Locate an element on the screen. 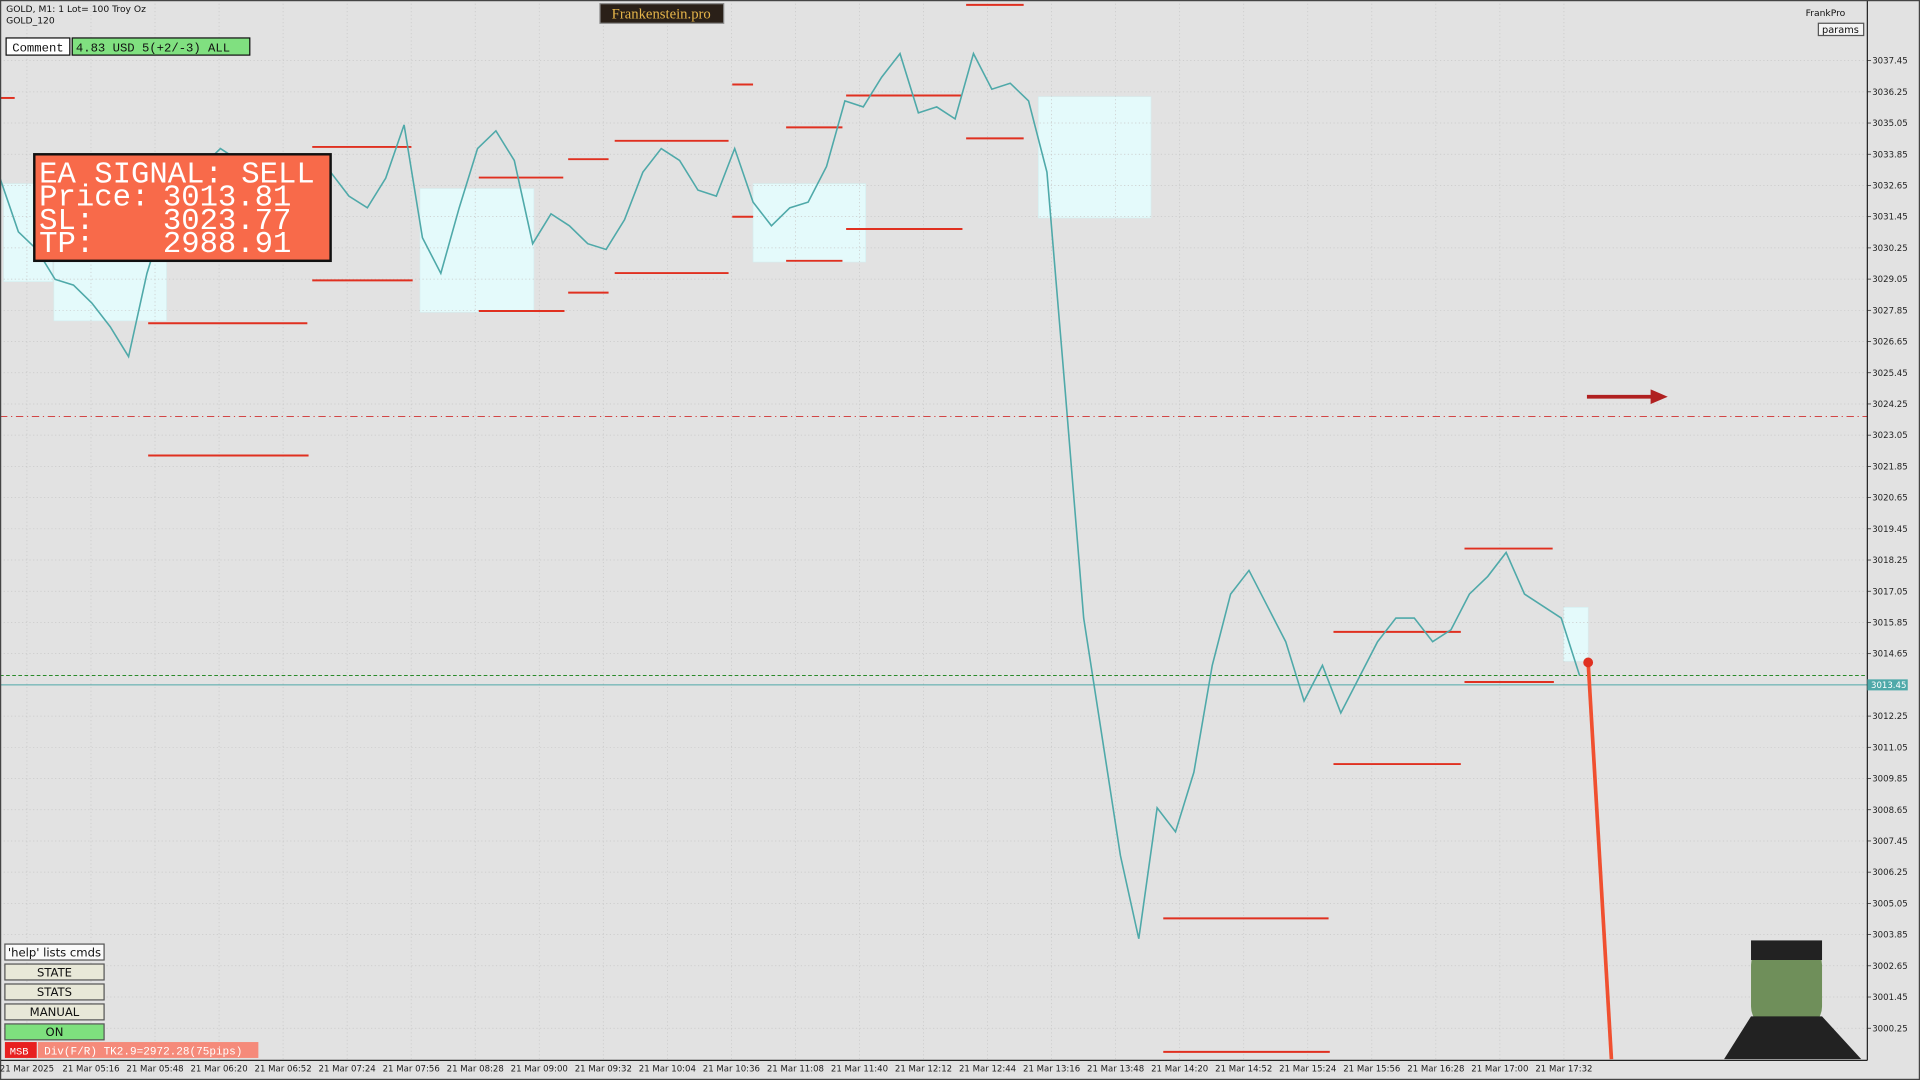 This screenshot has width=1920, height=1080. params-label: params is located at coordinates (1840, 30).